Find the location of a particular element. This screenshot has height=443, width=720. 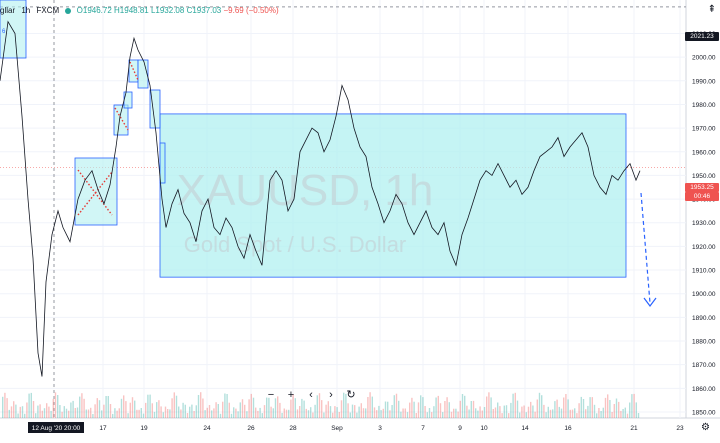

forecast-arrow-line is located at coordinates (645, 248).